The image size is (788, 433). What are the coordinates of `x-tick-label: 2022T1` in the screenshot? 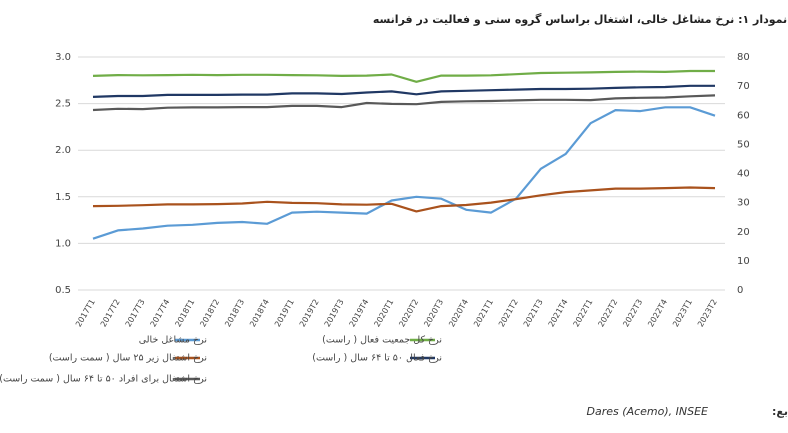 It's located at (583, 313).